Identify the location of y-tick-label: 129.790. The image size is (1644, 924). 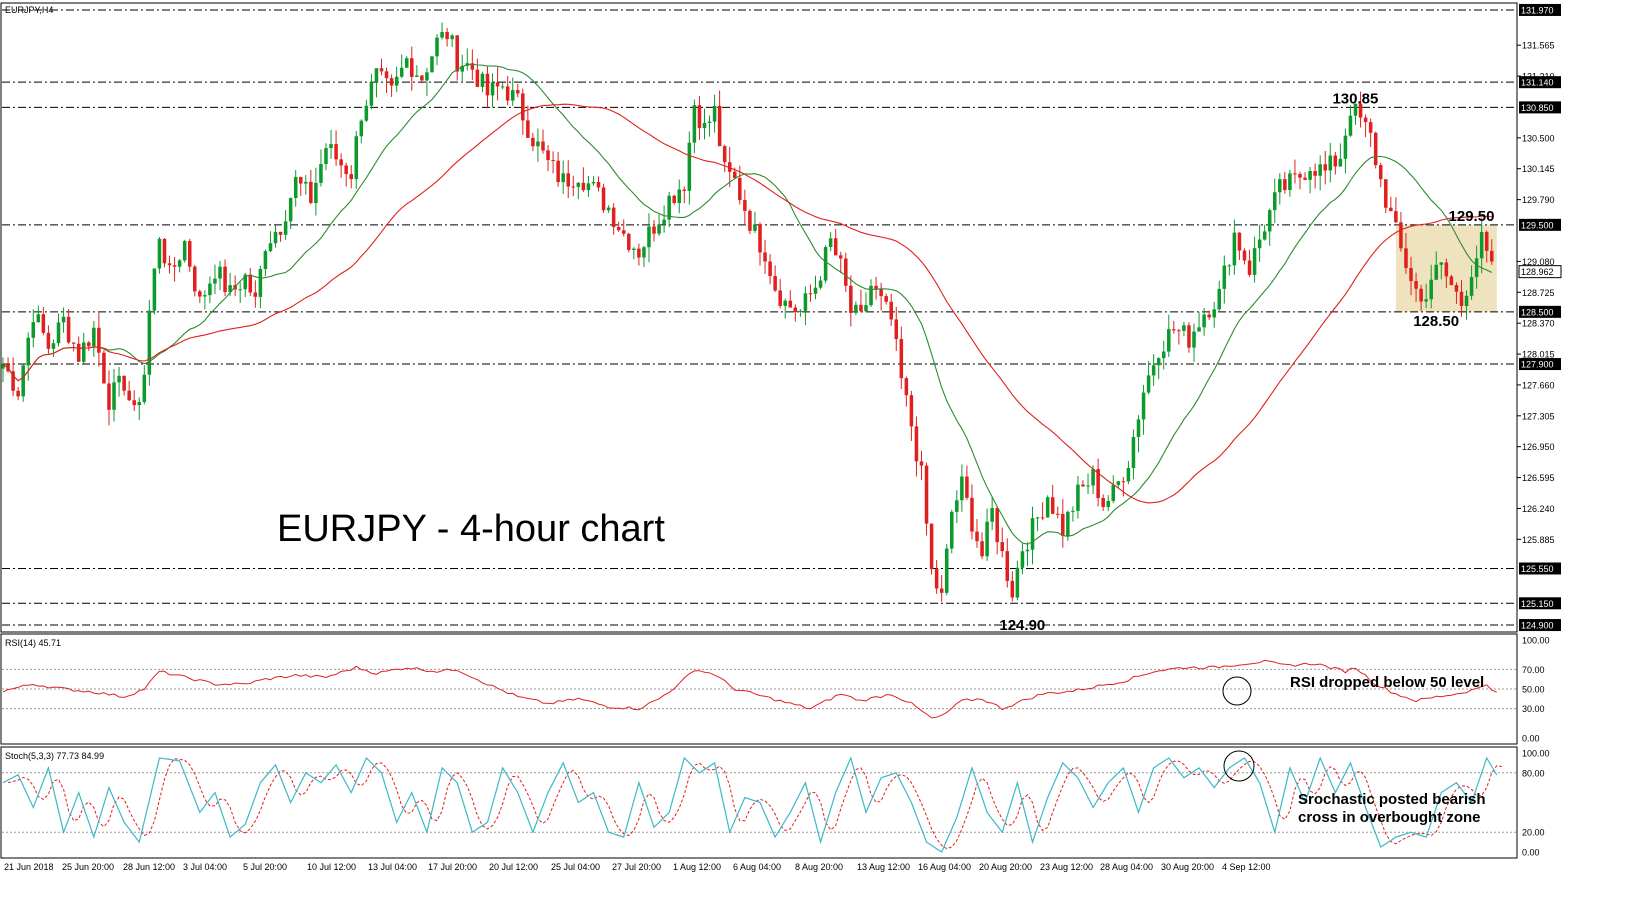
(1538, 200).